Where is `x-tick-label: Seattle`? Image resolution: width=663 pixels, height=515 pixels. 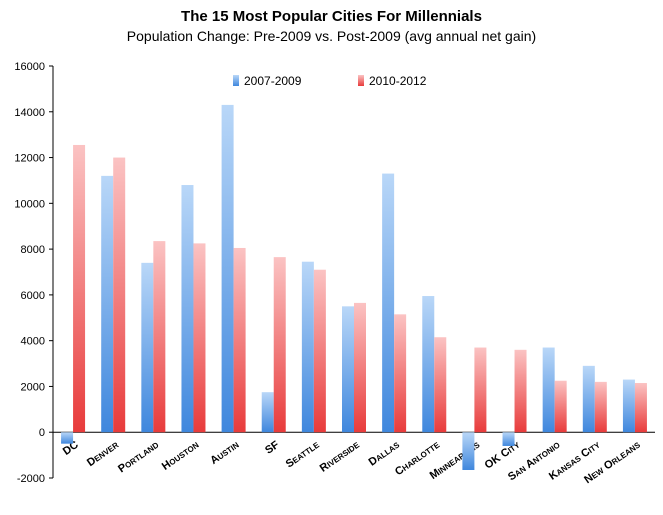
x-tick-label: Seattle is located at coordinates (303, 454).